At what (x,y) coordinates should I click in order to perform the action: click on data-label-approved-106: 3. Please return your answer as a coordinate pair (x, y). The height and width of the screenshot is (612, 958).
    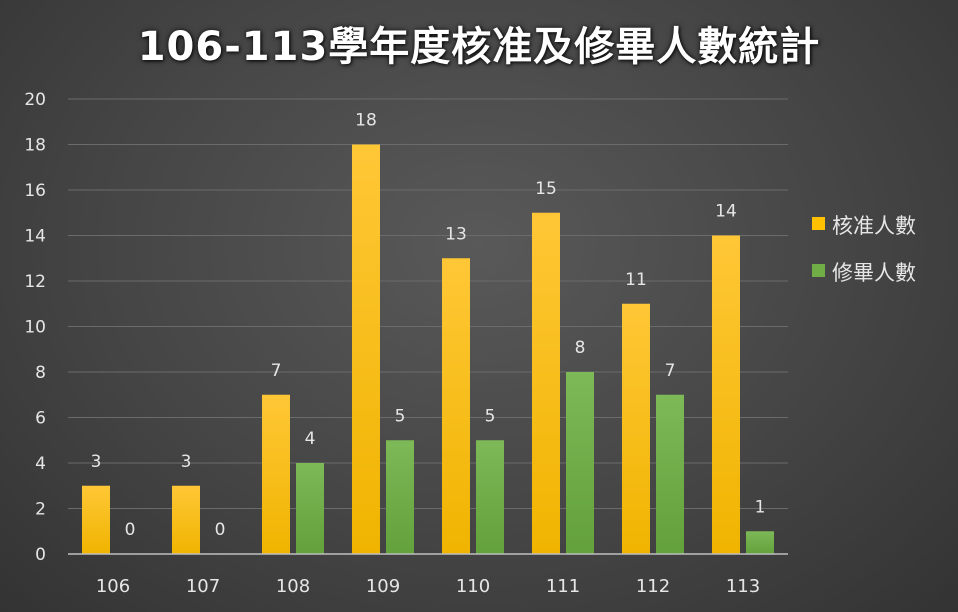
    Looking at the image, I should click on (96, 462).